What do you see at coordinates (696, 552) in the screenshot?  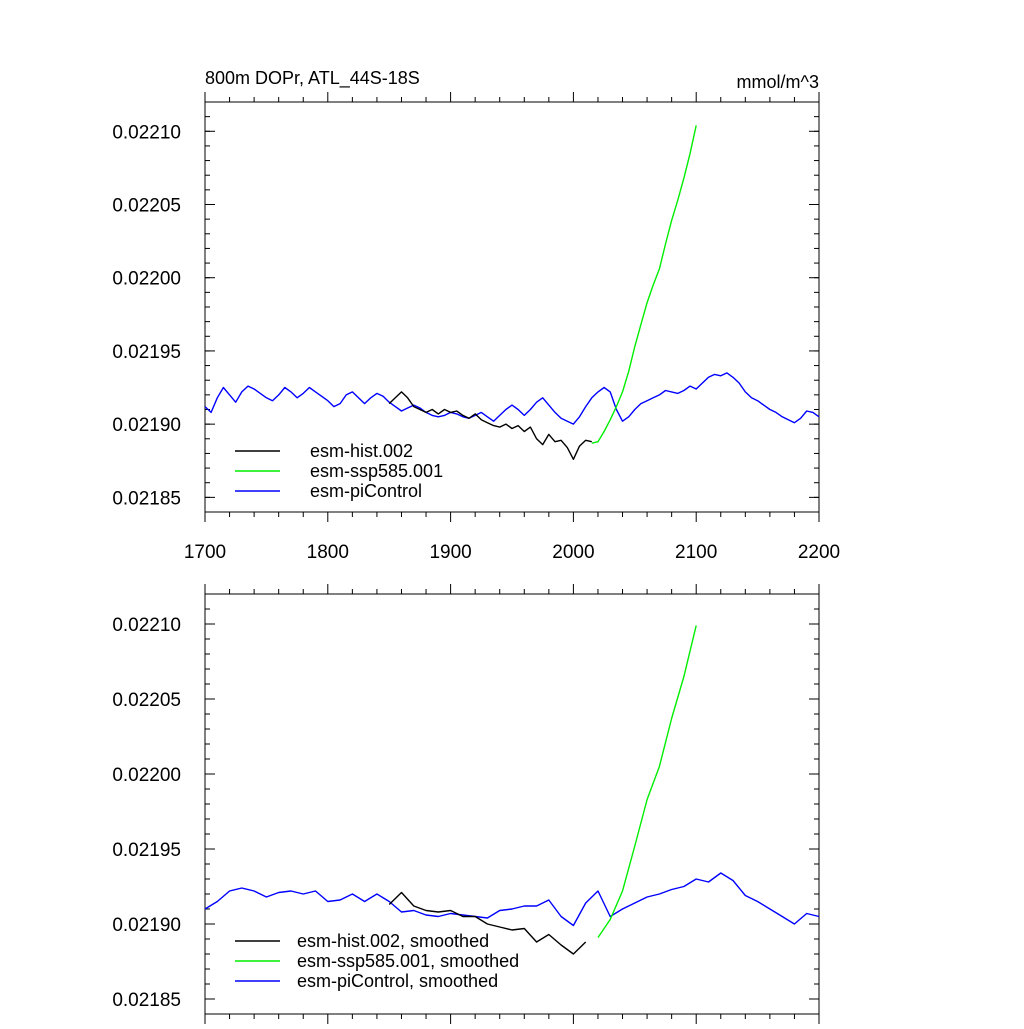 I see `x-tick-label: 2100` at bounding box center [696, 552].